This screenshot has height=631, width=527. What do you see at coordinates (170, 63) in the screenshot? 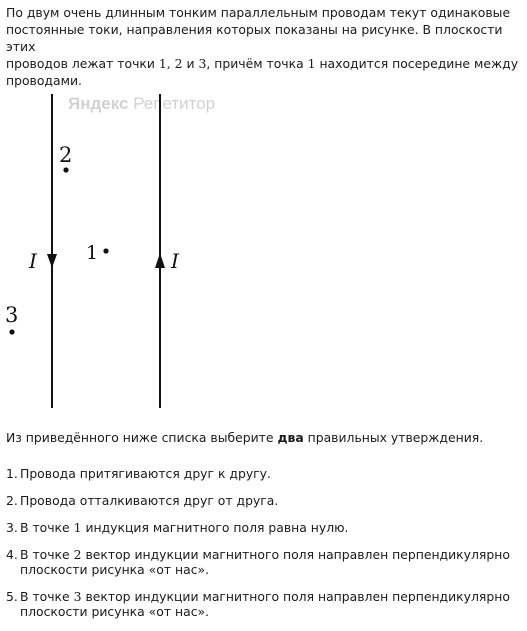
I see `intro-points-1-2: 1, 2` at bounding box center [170, 63].